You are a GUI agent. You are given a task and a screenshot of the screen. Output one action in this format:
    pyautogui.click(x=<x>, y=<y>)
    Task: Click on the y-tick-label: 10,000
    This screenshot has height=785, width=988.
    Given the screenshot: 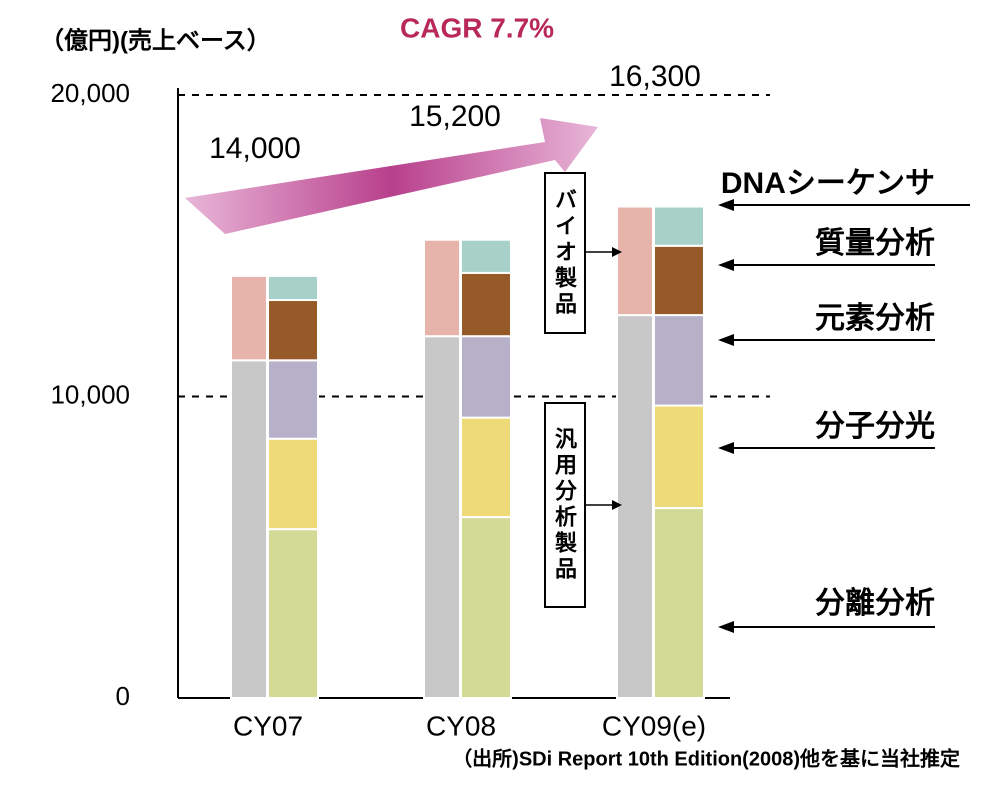 What is the action you would take?
    pyautogui.click(x=90, y=394)
    